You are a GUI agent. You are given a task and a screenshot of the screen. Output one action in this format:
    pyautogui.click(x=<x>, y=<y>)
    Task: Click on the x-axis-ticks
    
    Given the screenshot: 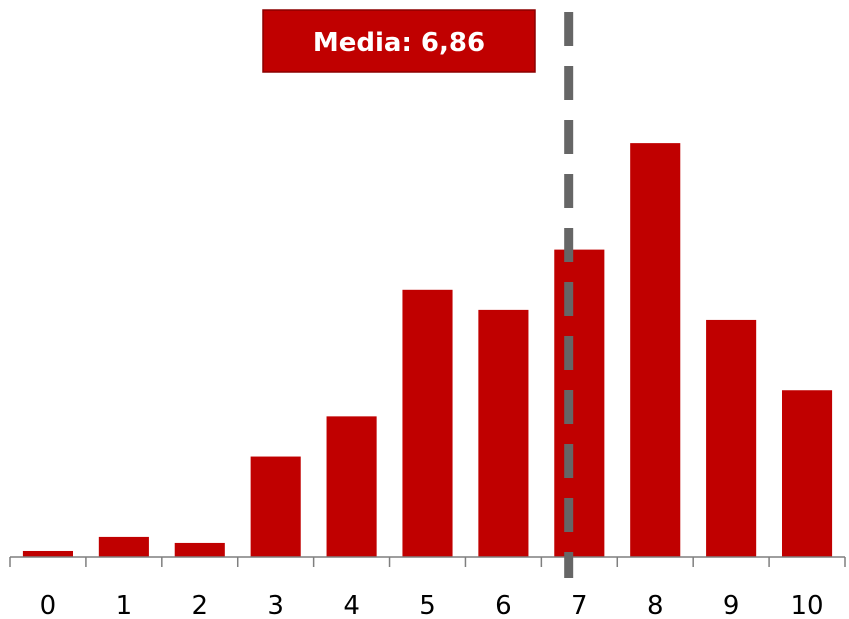 What is the action you would take?
    pyautogui.click(x=427, y=562)
    